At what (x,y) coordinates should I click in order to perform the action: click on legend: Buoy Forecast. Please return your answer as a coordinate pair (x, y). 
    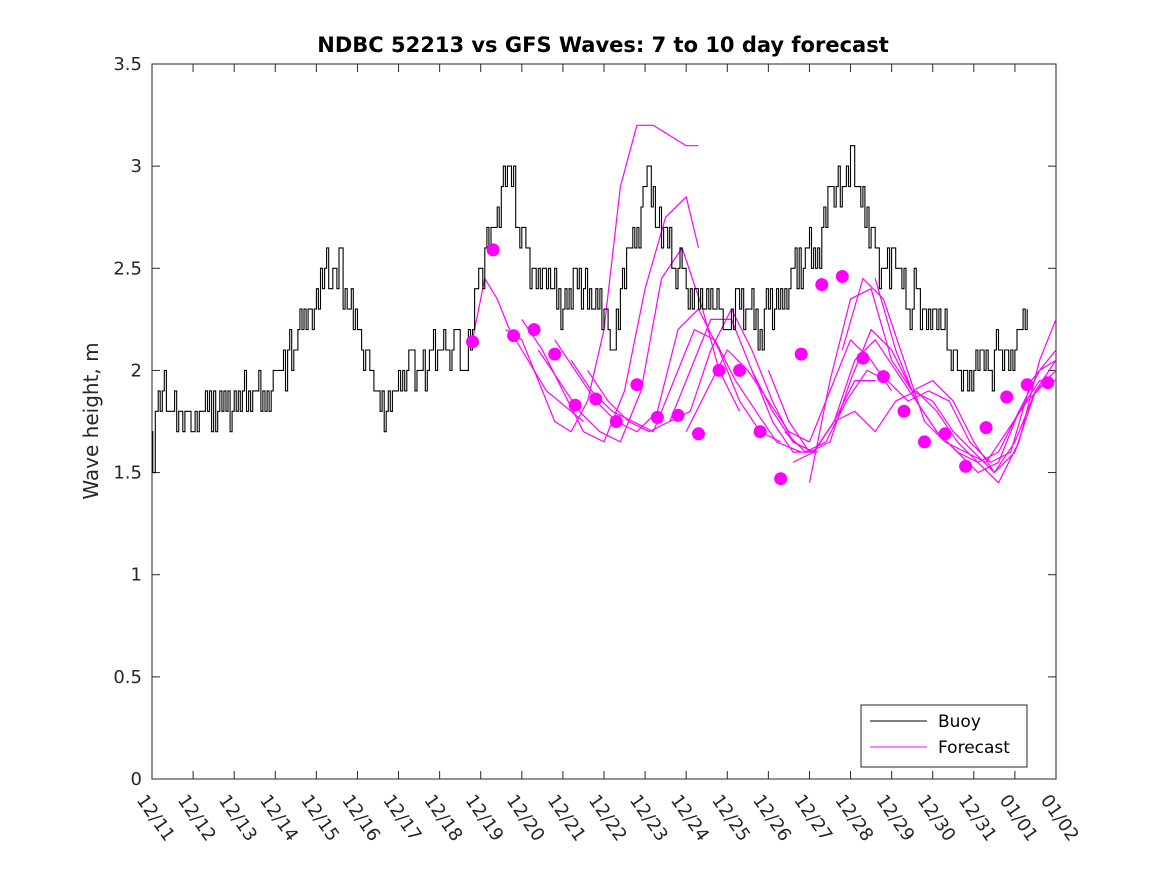
    Looking at the image, I should click on (944, 736).